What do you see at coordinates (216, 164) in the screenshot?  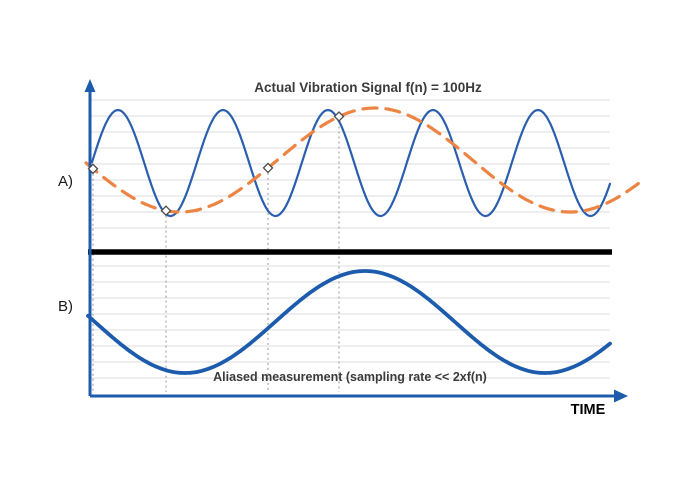 I see `sample-markers-layer` at bounding box center [216, 164].